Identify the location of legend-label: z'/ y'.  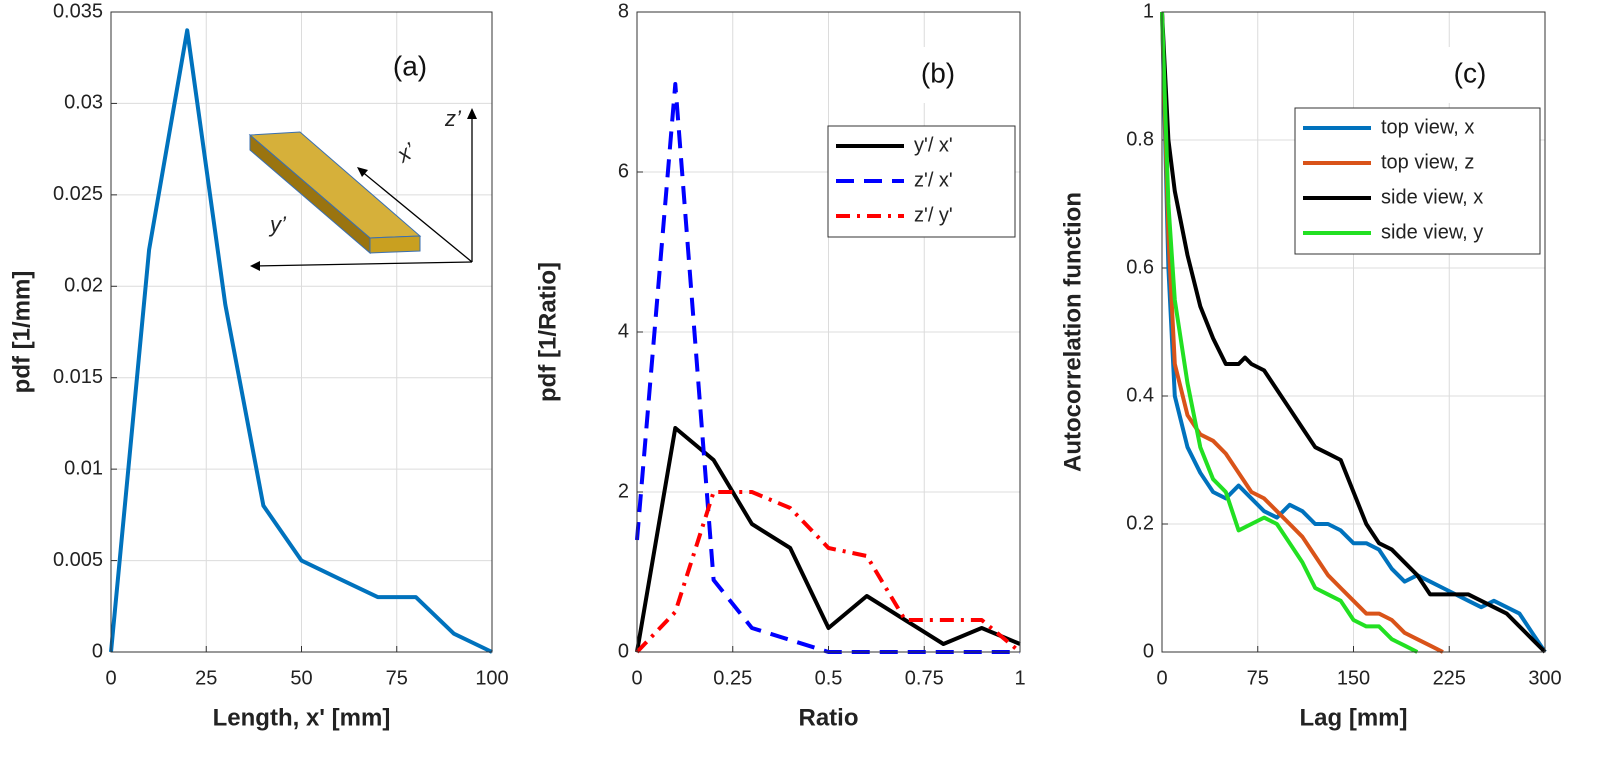
(933, 215).